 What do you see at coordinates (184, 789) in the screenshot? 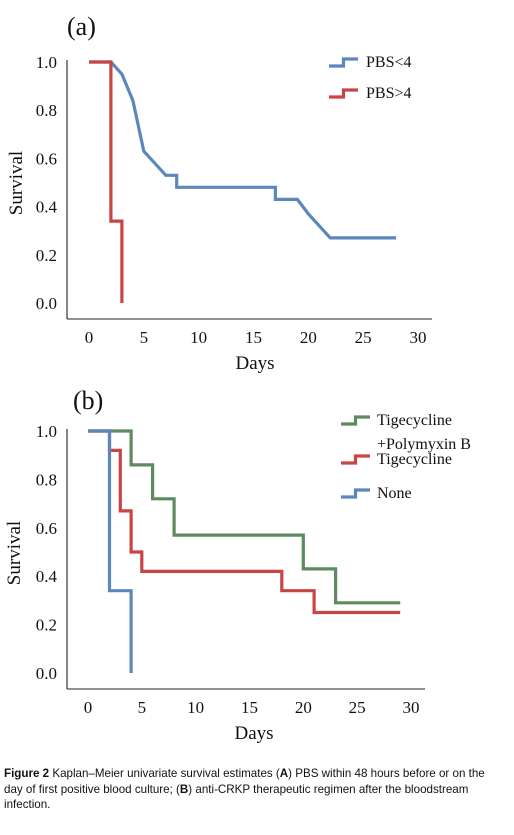
I see `caption-bold-b: B` at bounding box center [184, 789].